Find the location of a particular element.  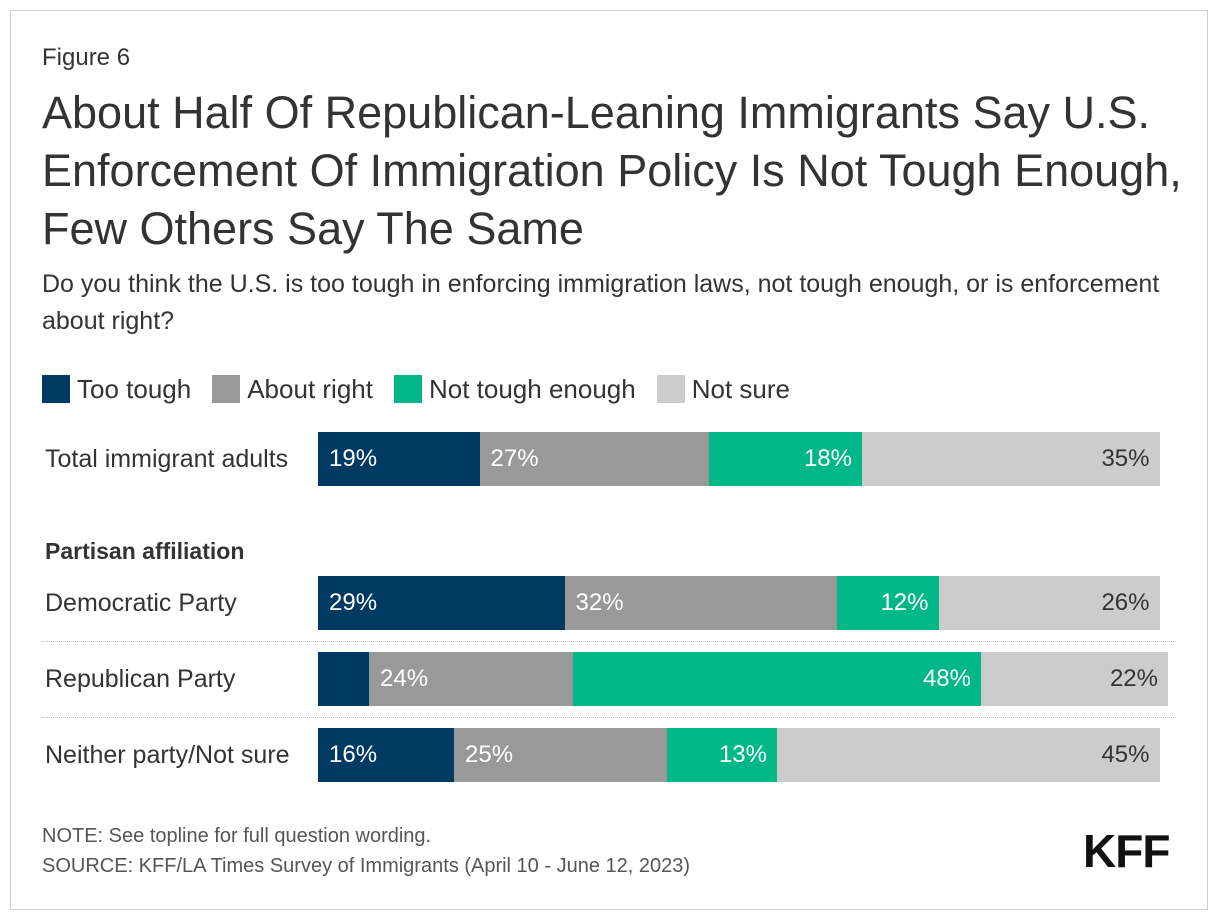

bar-segment-too-tough: 29% is located at coordinates (441, 603).